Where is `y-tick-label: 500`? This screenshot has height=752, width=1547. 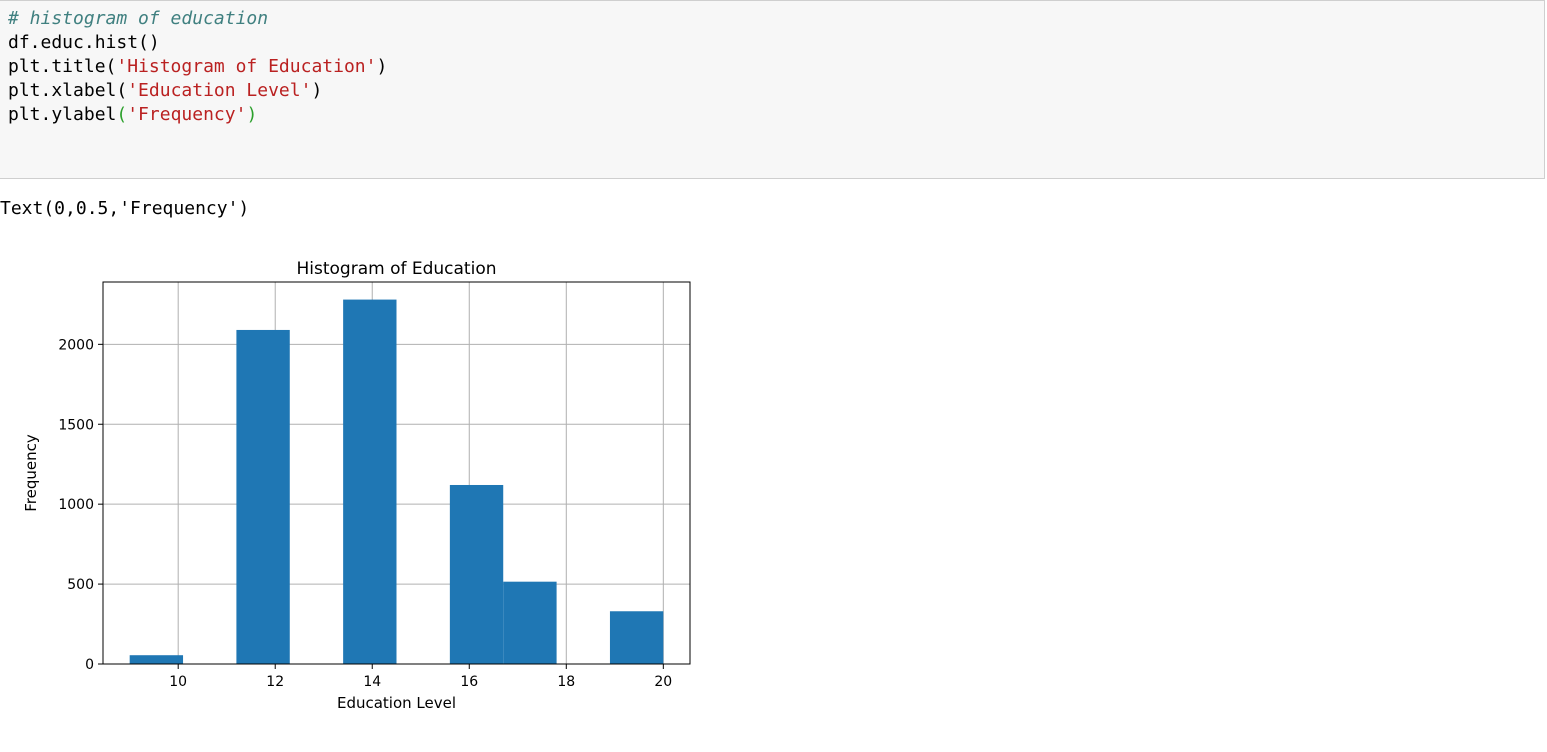 y-tick-label: 500 is located at coordinates (80, 585).